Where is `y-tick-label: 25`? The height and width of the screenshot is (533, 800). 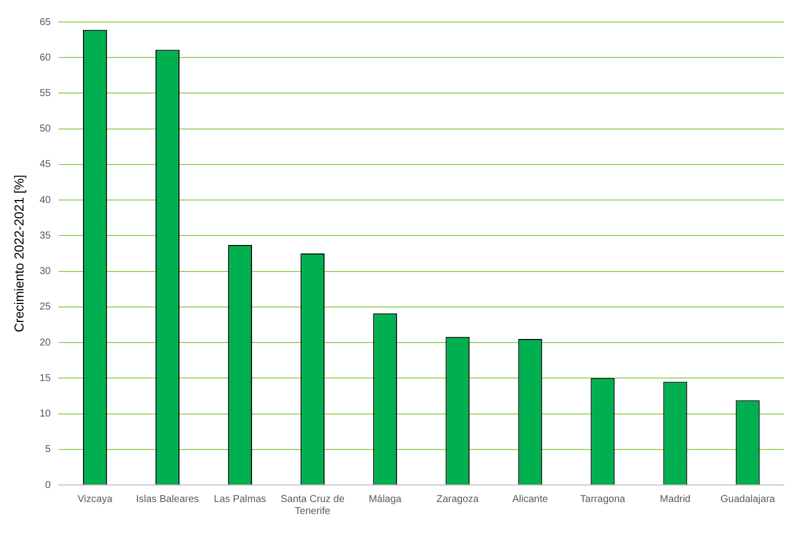 y-tick-label: 25 is located at coordinates (46, 307).